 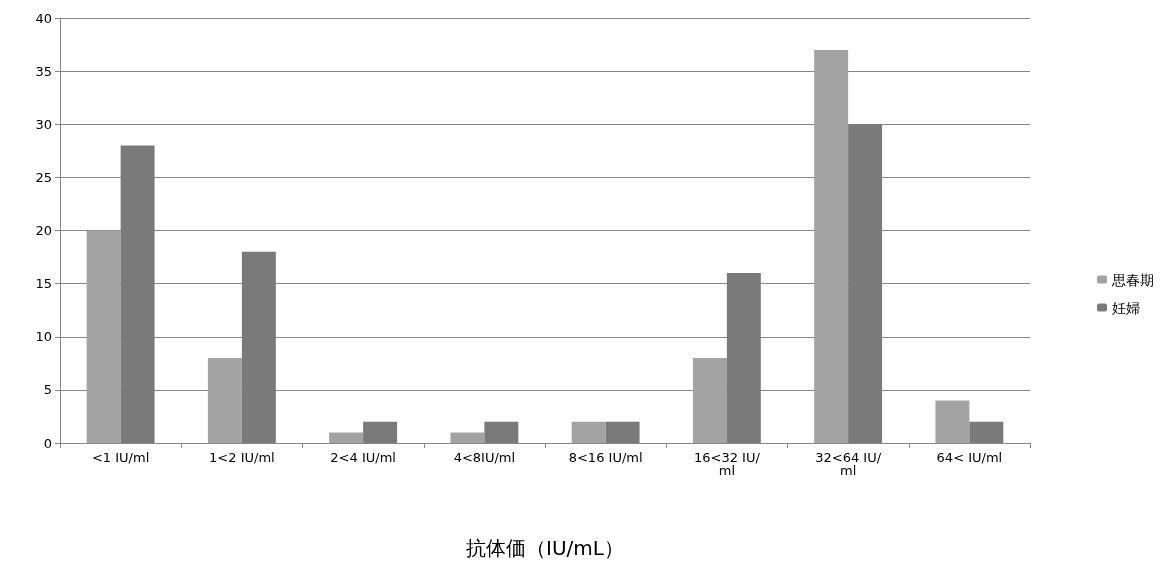 What do you see at coordinates (43, 337) in the screenshot?
I see `y-tick-label: 10` at bounding box center [43, 337].